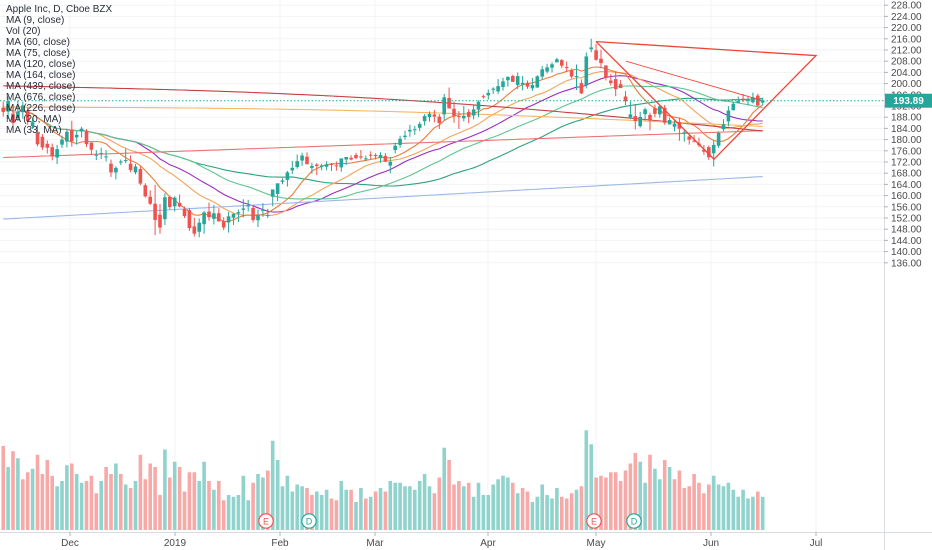  Describe the element at coordinates (38, 53) in the screenshot. I see `legend-indicator: MA (75, close)` at that location.